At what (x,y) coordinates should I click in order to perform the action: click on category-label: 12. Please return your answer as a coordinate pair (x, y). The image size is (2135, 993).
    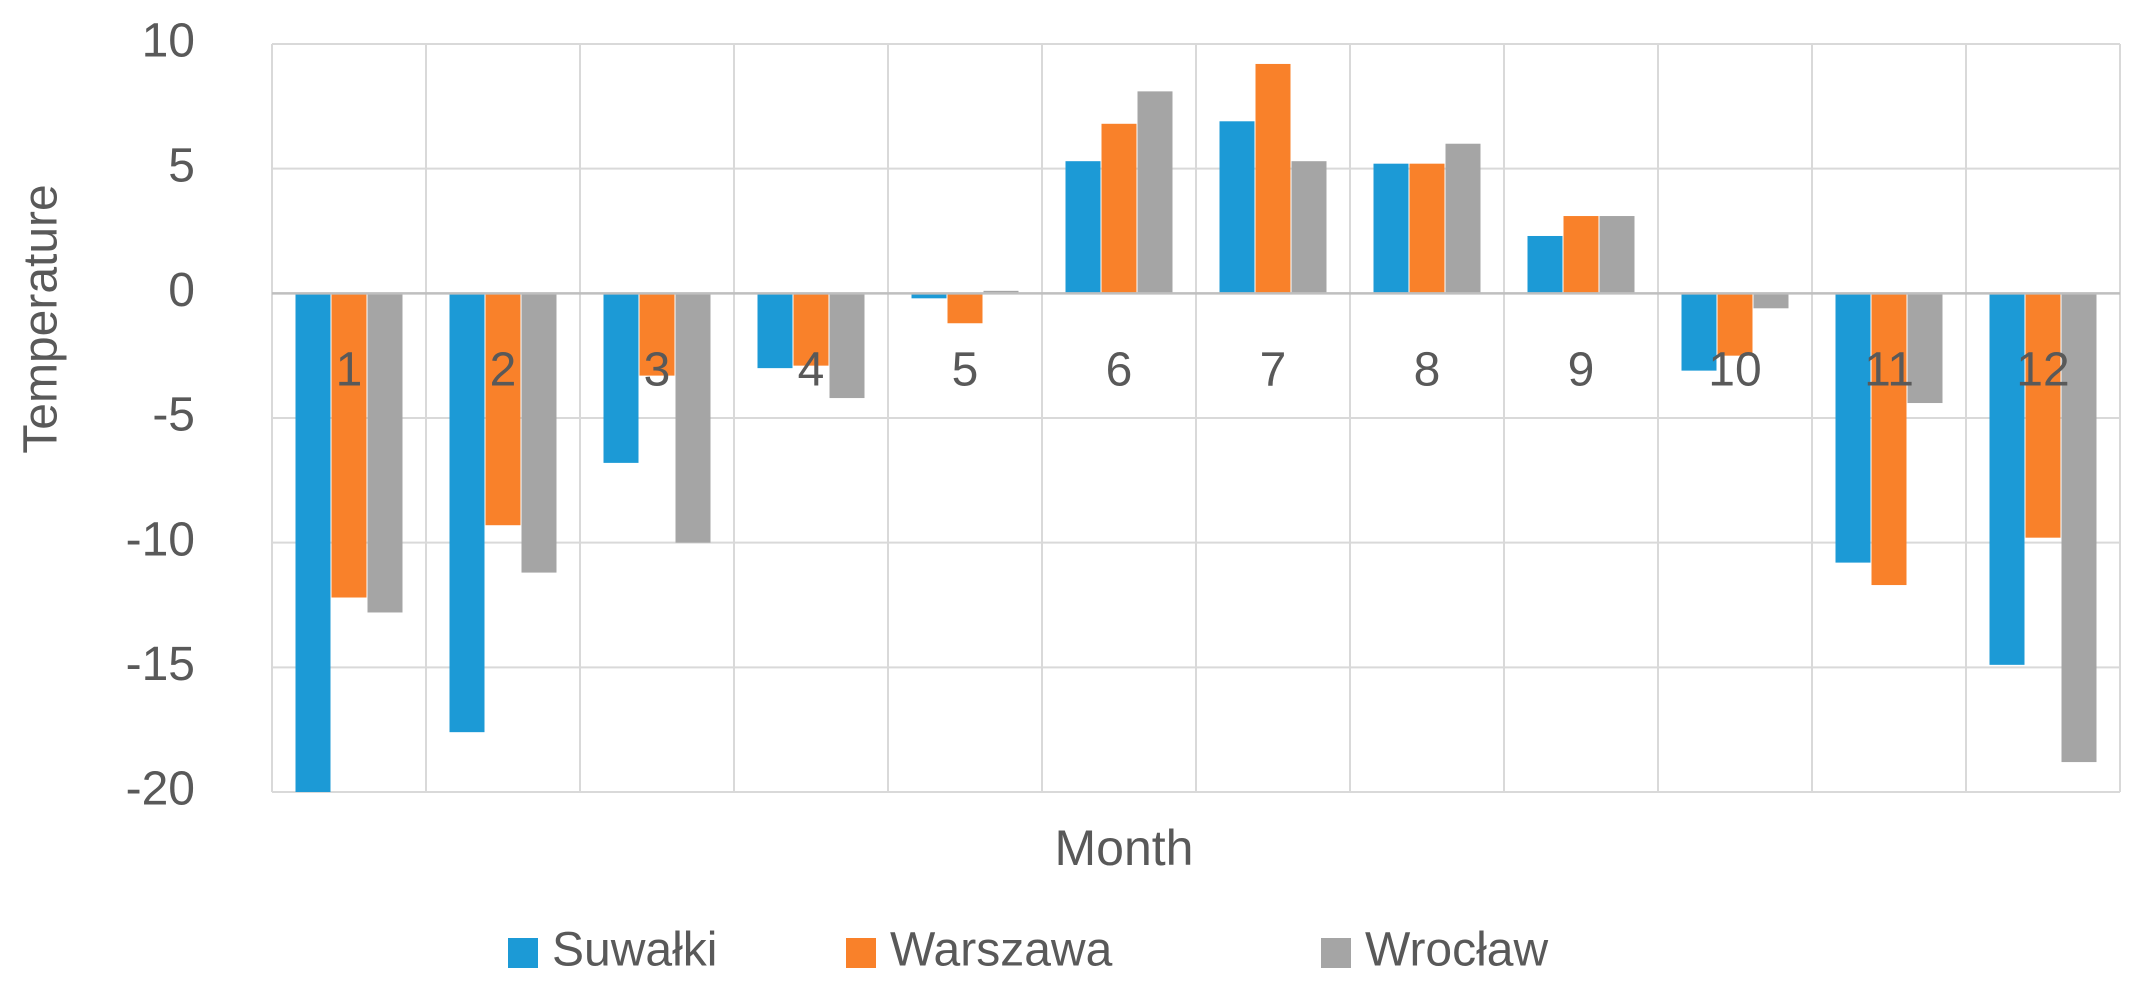
    Looking at the image, I should click on (2042, 369).